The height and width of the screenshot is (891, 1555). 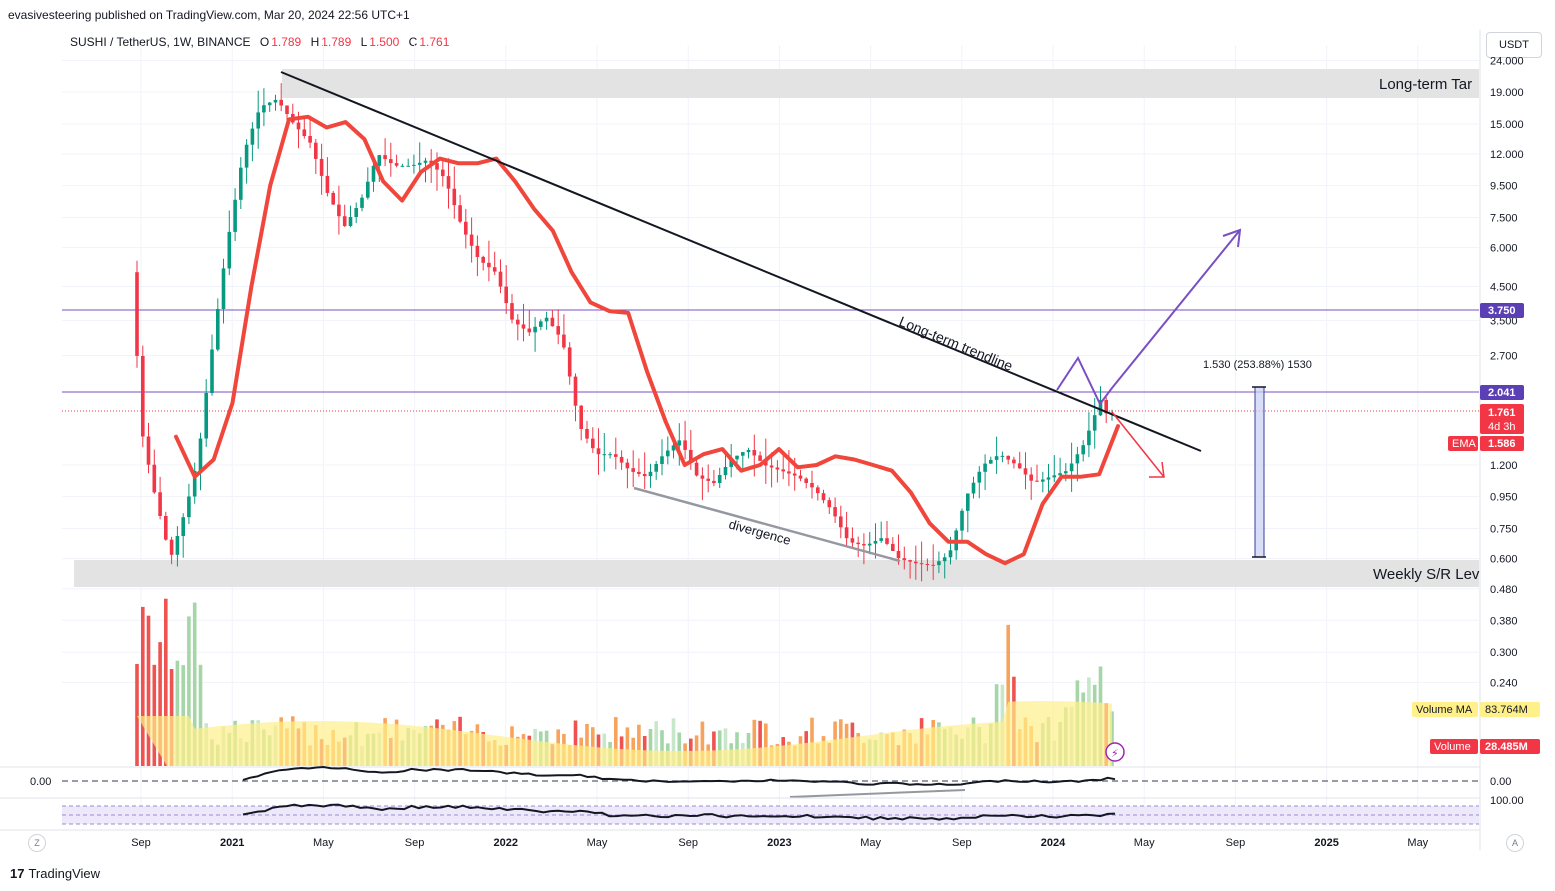 What do you see at coordinates (1257, 365) in the screenshot?
I see `measure-label: 1.530 (253.88%) 1530` at bounding box center [1257, 365].